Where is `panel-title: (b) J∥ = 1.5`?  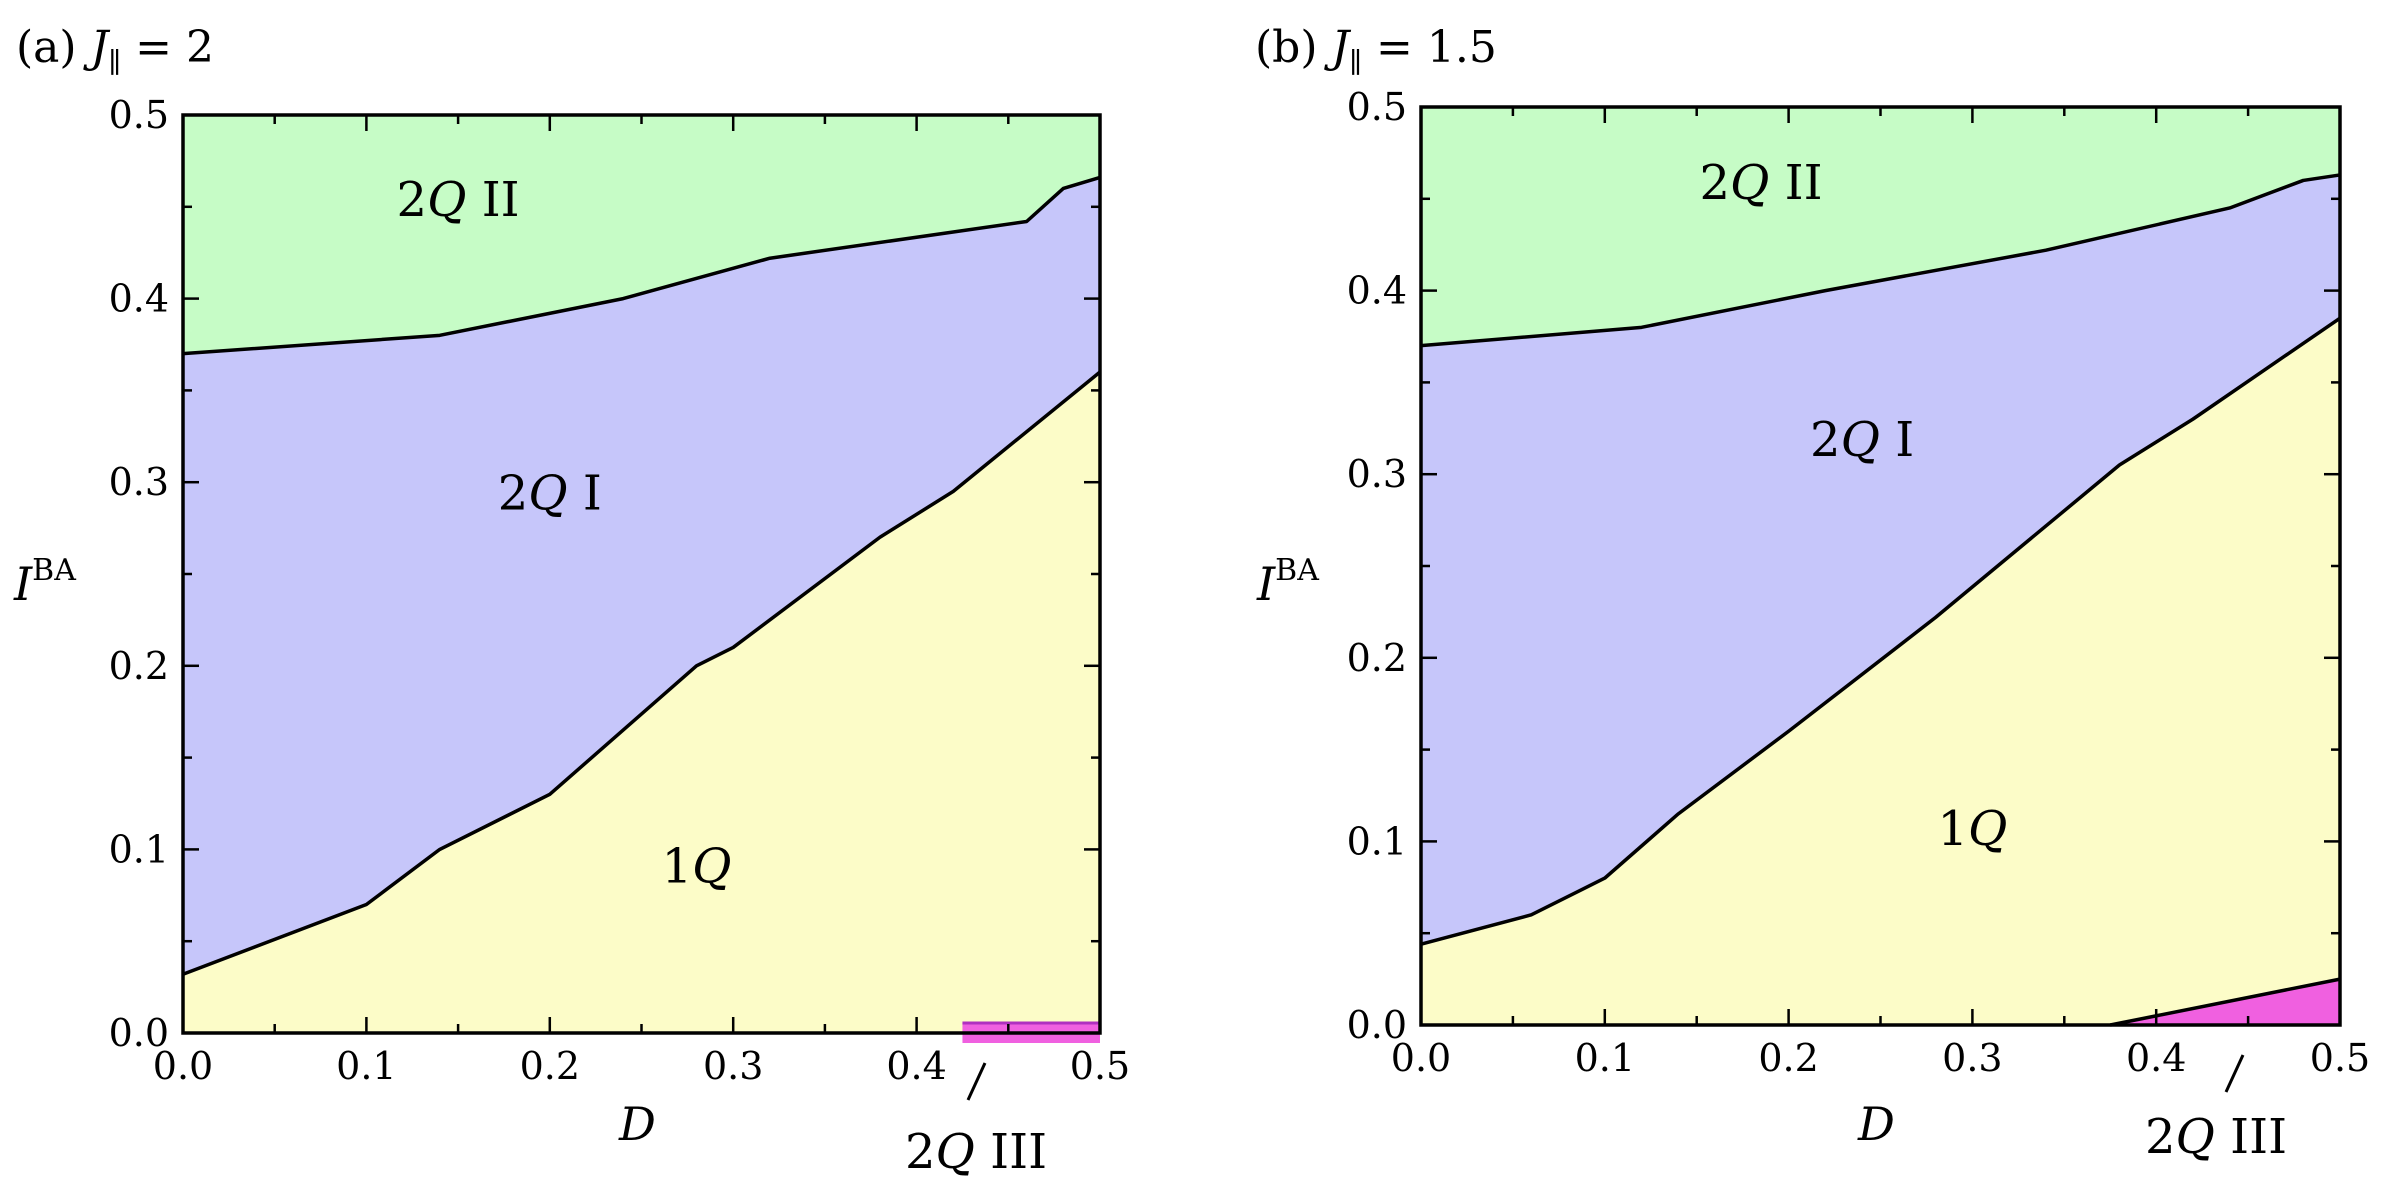
panel-title: (b) J∥ = 1.5 is located at coordinates (1376, 50).